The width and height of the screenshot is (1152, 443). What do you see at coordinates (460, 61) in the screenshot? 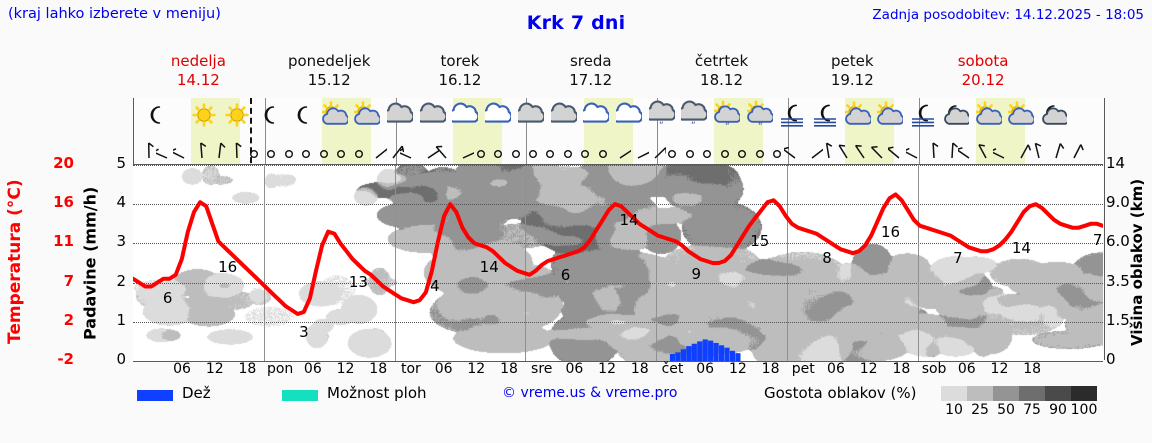
I see `day-name: torek` at bounding box center [460, 61].